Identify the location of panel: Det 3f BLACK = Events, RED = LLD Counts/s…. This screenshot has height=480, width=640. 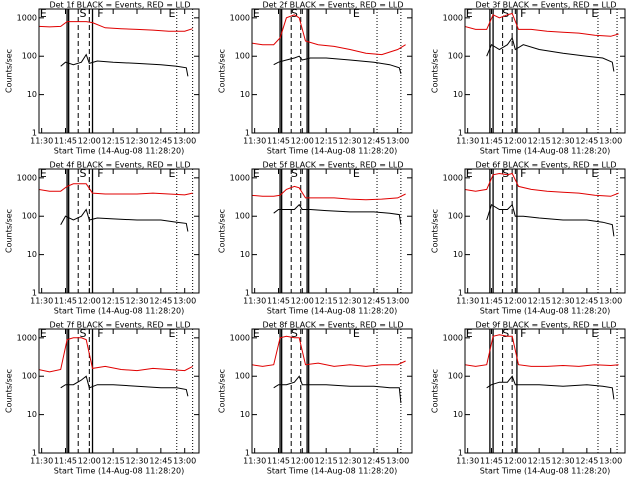
(528, 78).